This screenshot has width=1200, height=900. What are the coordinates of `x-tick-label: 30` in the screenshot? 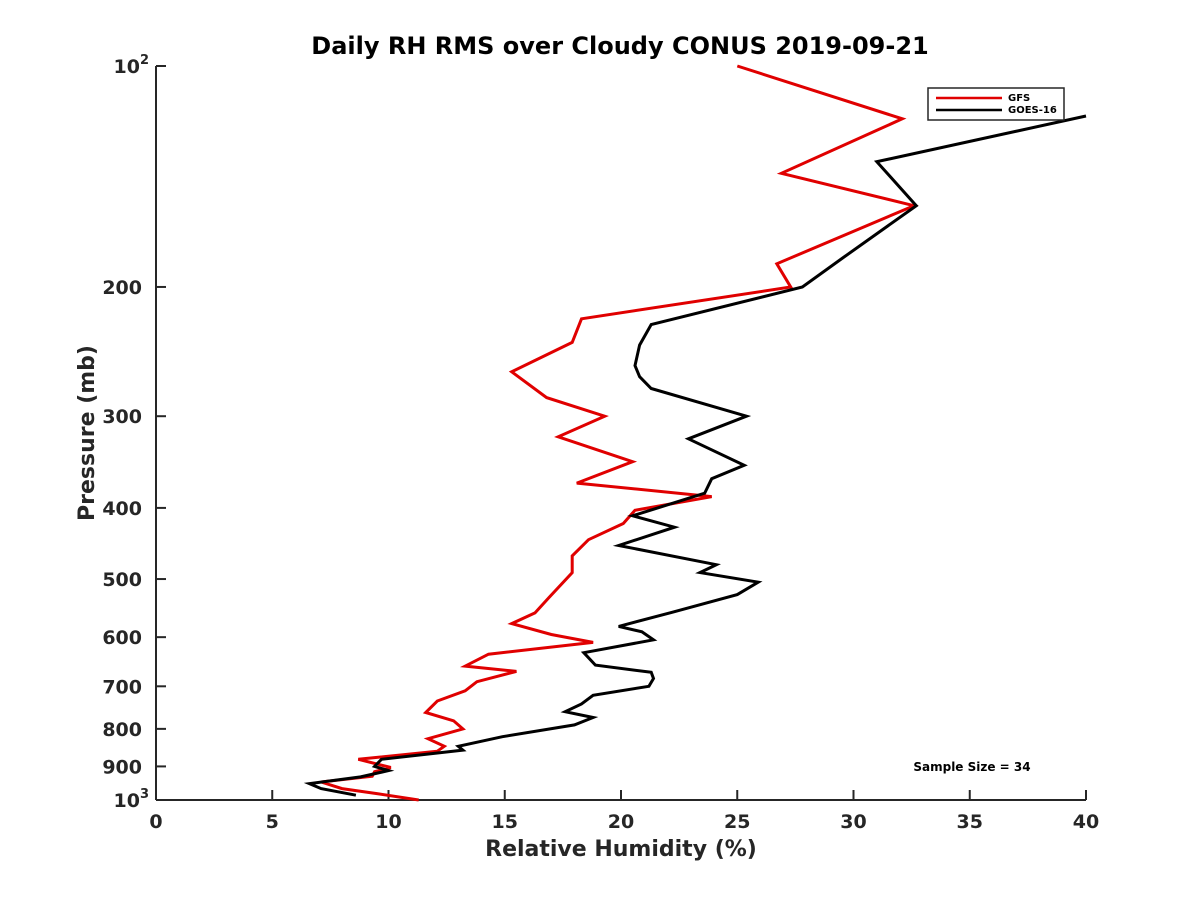 It's located at (853, 822).